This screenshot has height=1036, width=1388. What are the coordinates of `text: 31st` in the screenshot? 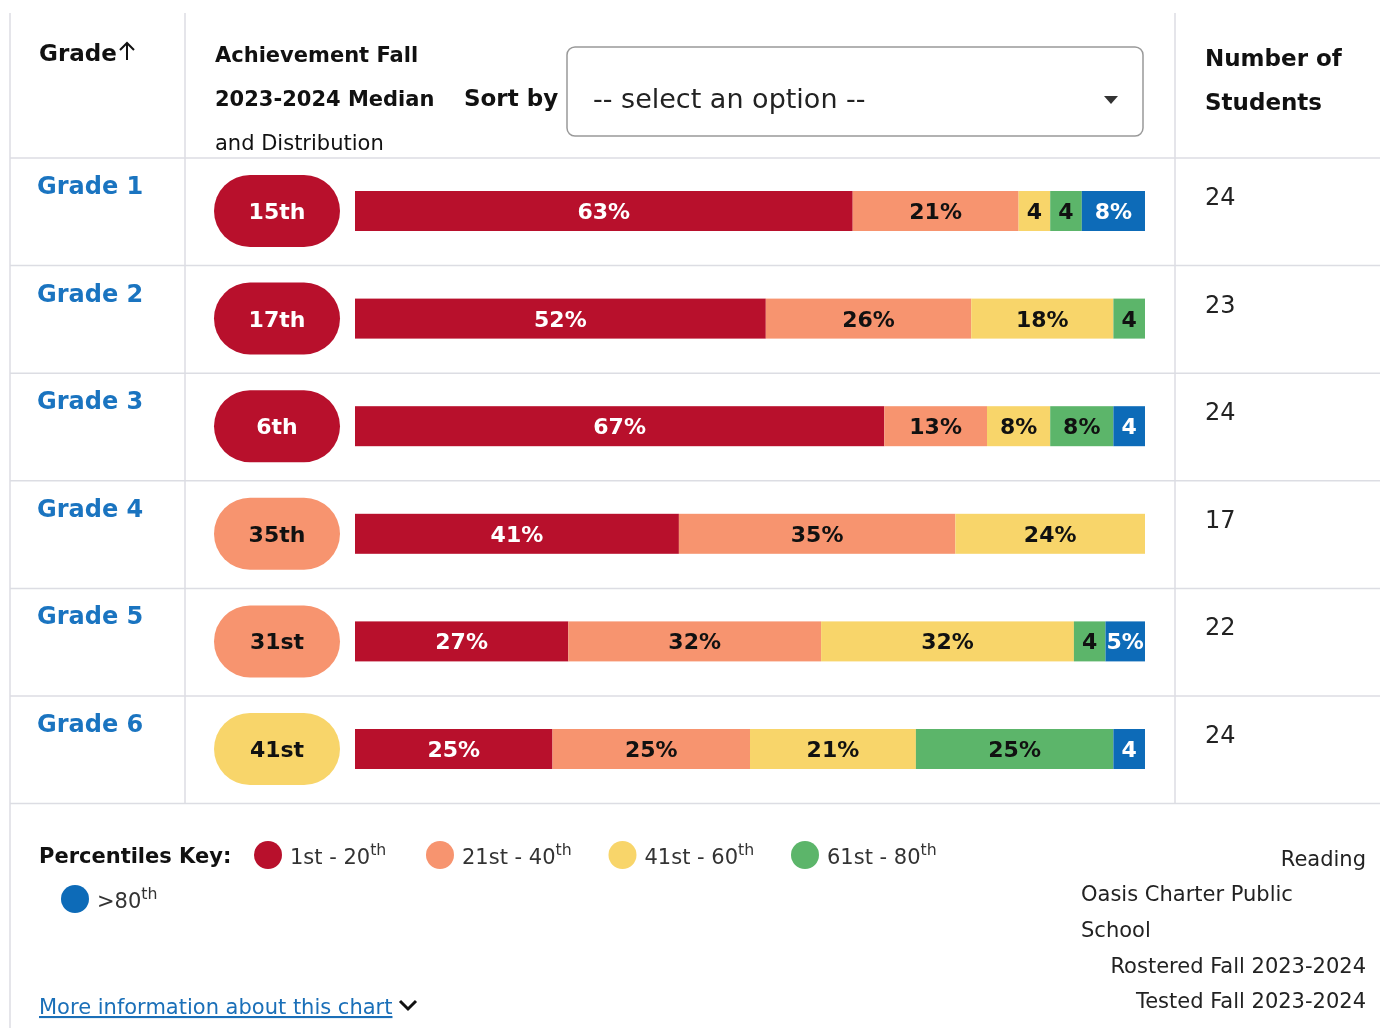 It's located at (277, 642).